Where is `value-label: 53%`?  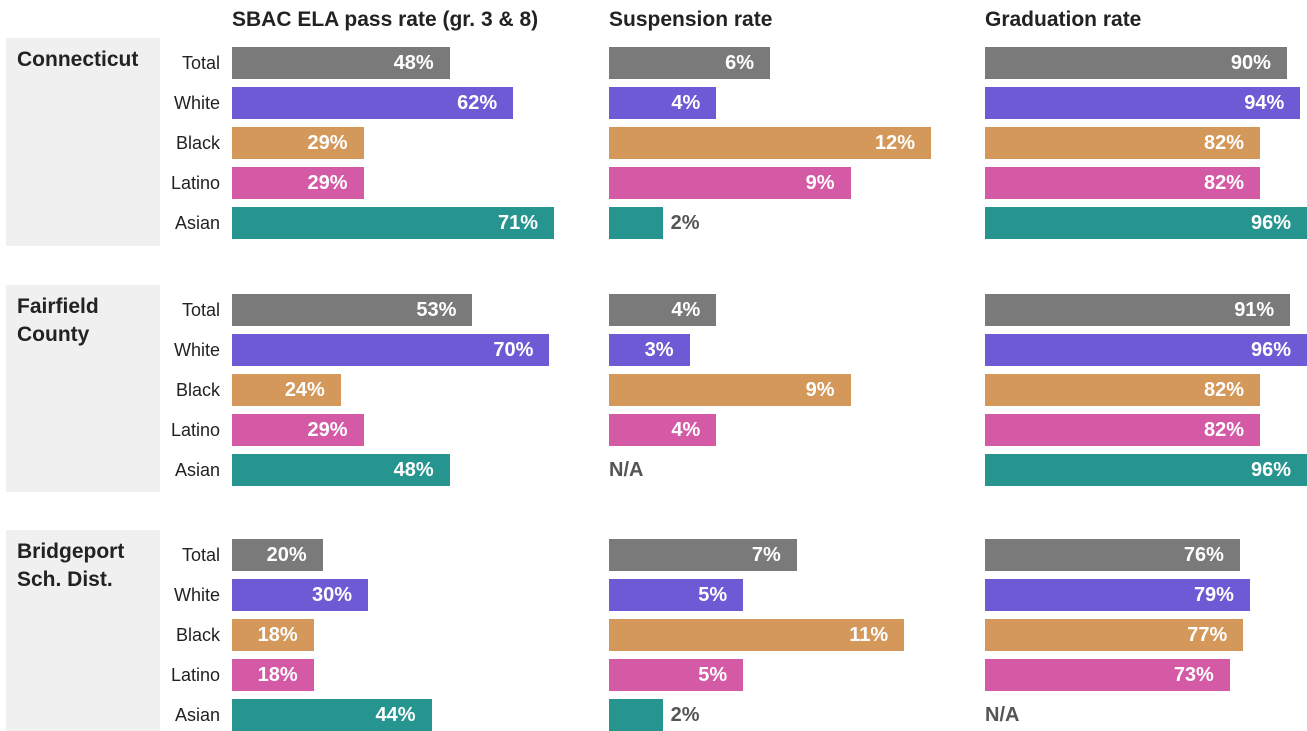
value-label: 53% is located at coordinates (436, 310).